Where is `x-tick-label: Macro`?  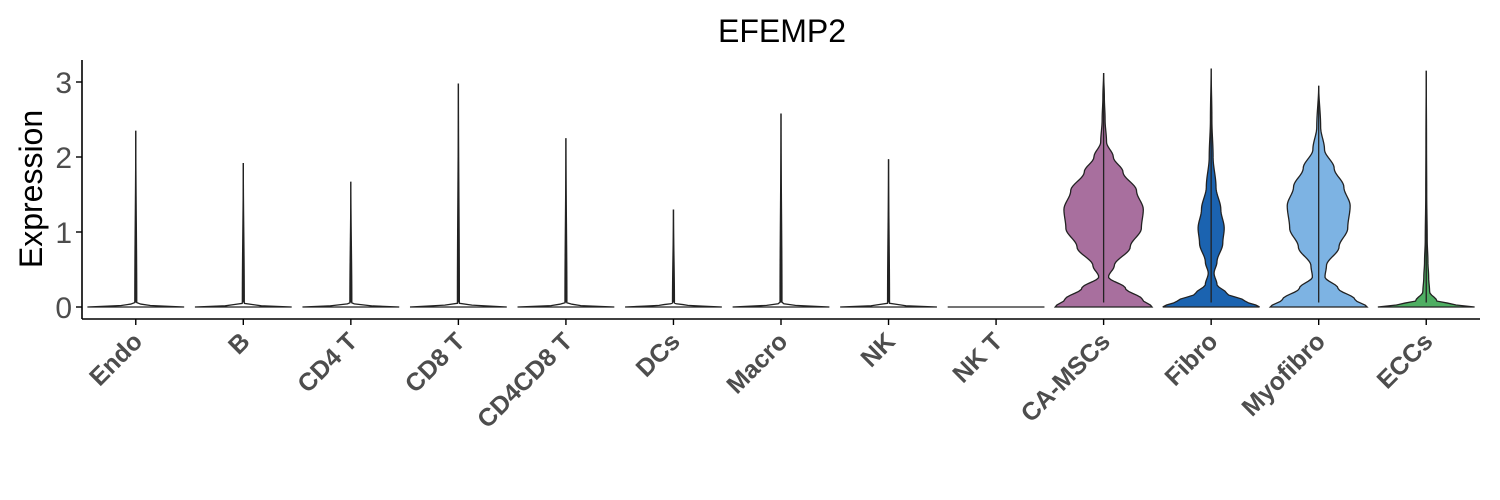
x-tick-label: Macro is located at coordinates (757, 363).